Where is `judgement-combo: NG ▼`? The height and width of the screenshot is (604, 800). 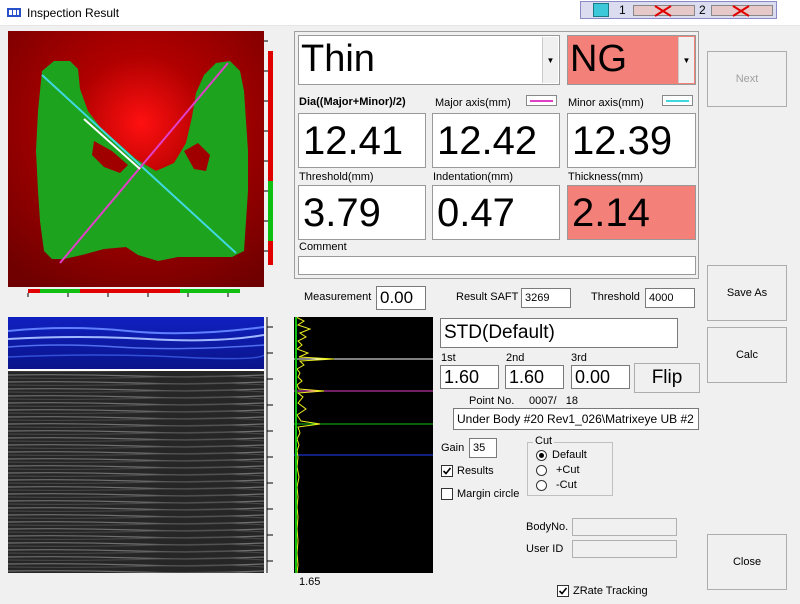 judgement-combo: NG ▼ is located at coordinates (631, 60).